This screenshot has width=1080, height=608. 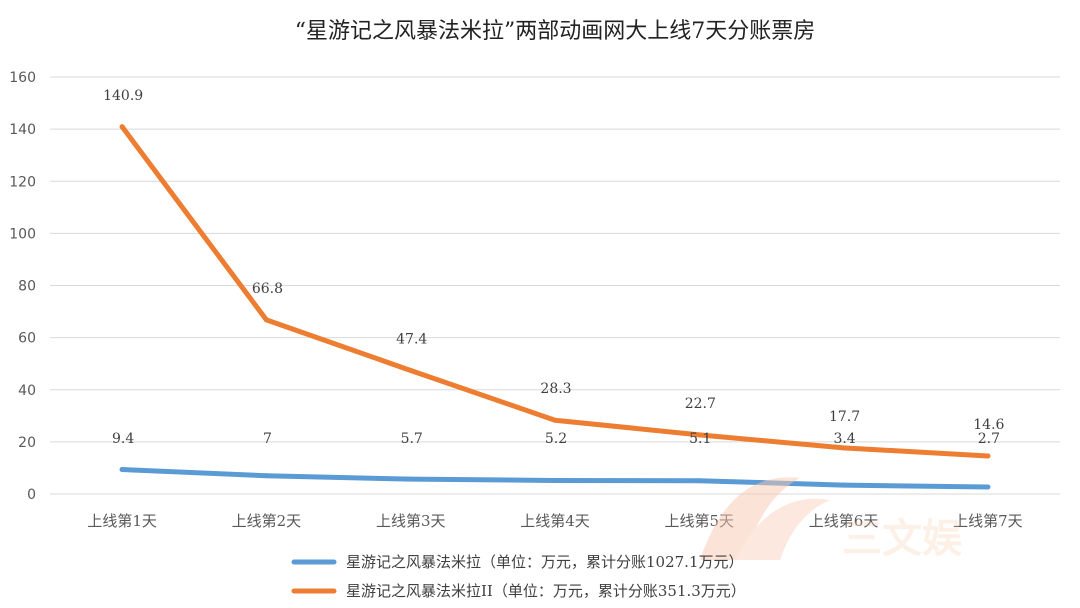 What do you see at coordinates (700, 404) in the screenshot?
I see `data-label: 22.7` at bounding box center [700, 404].